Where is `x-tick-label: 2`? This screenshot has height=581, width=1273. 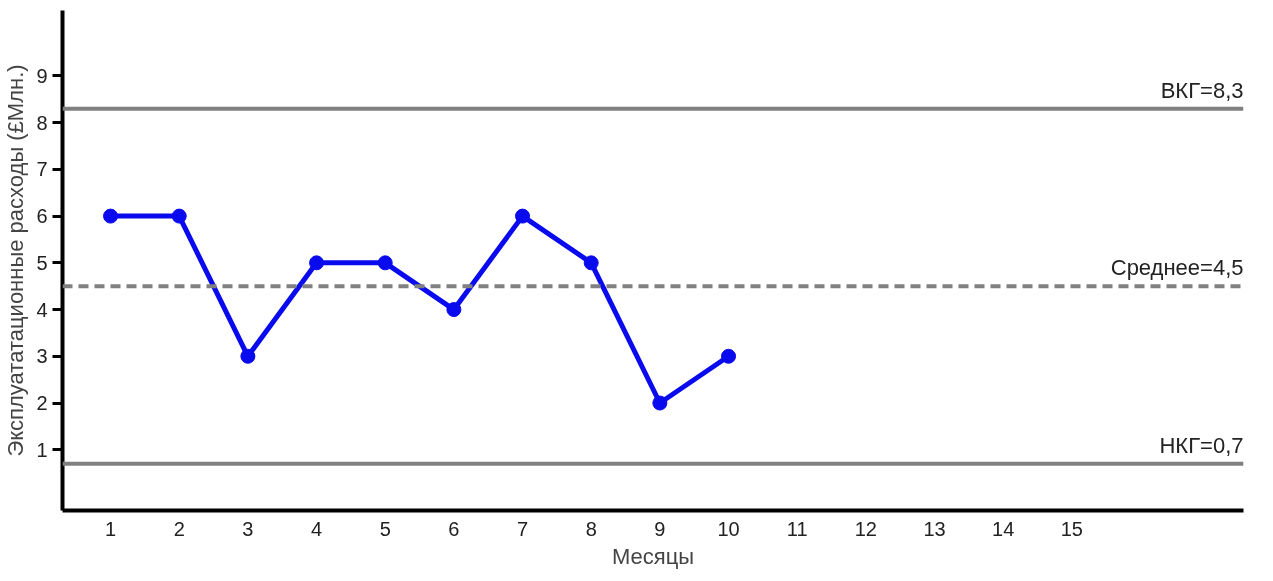
x-tick-label: 2 is located at coordinates (179, 528).